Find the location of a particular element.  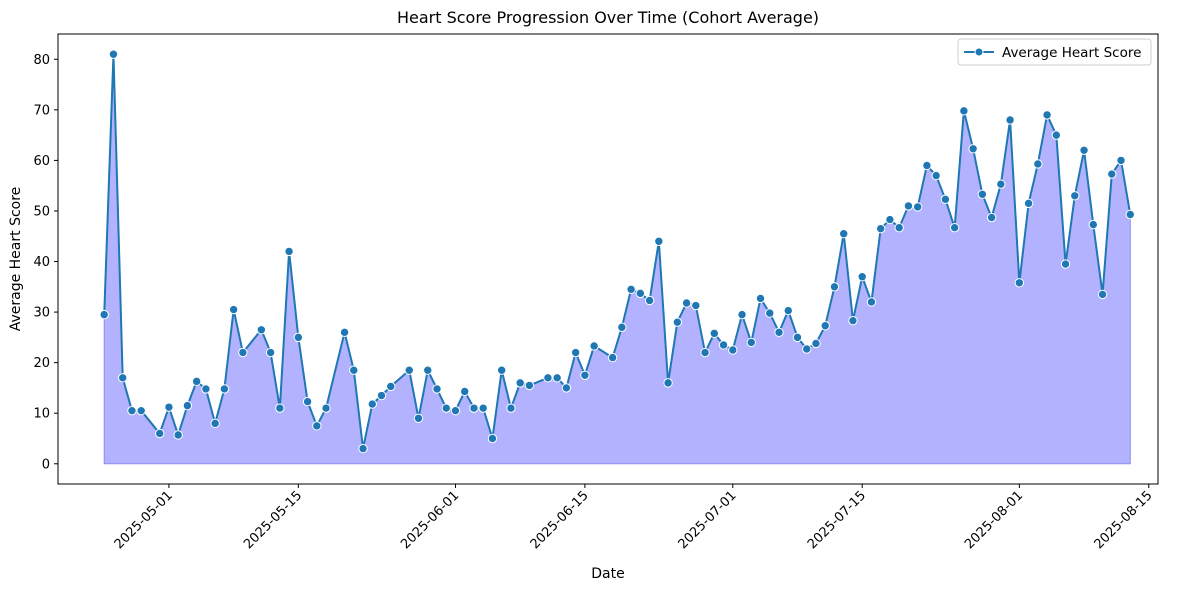

y-tick-label: 10 is located at coordinates (41, 414).